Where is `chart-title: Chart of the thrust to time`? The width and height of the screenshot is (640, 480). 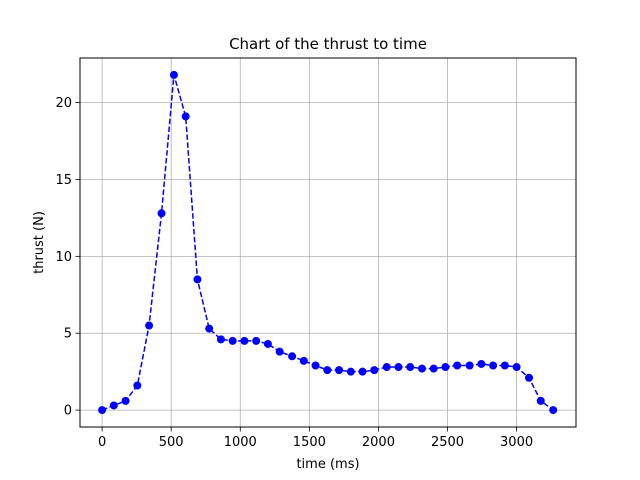
chart-title: Chart of the thrust to time is located at coordinates (328, 44).